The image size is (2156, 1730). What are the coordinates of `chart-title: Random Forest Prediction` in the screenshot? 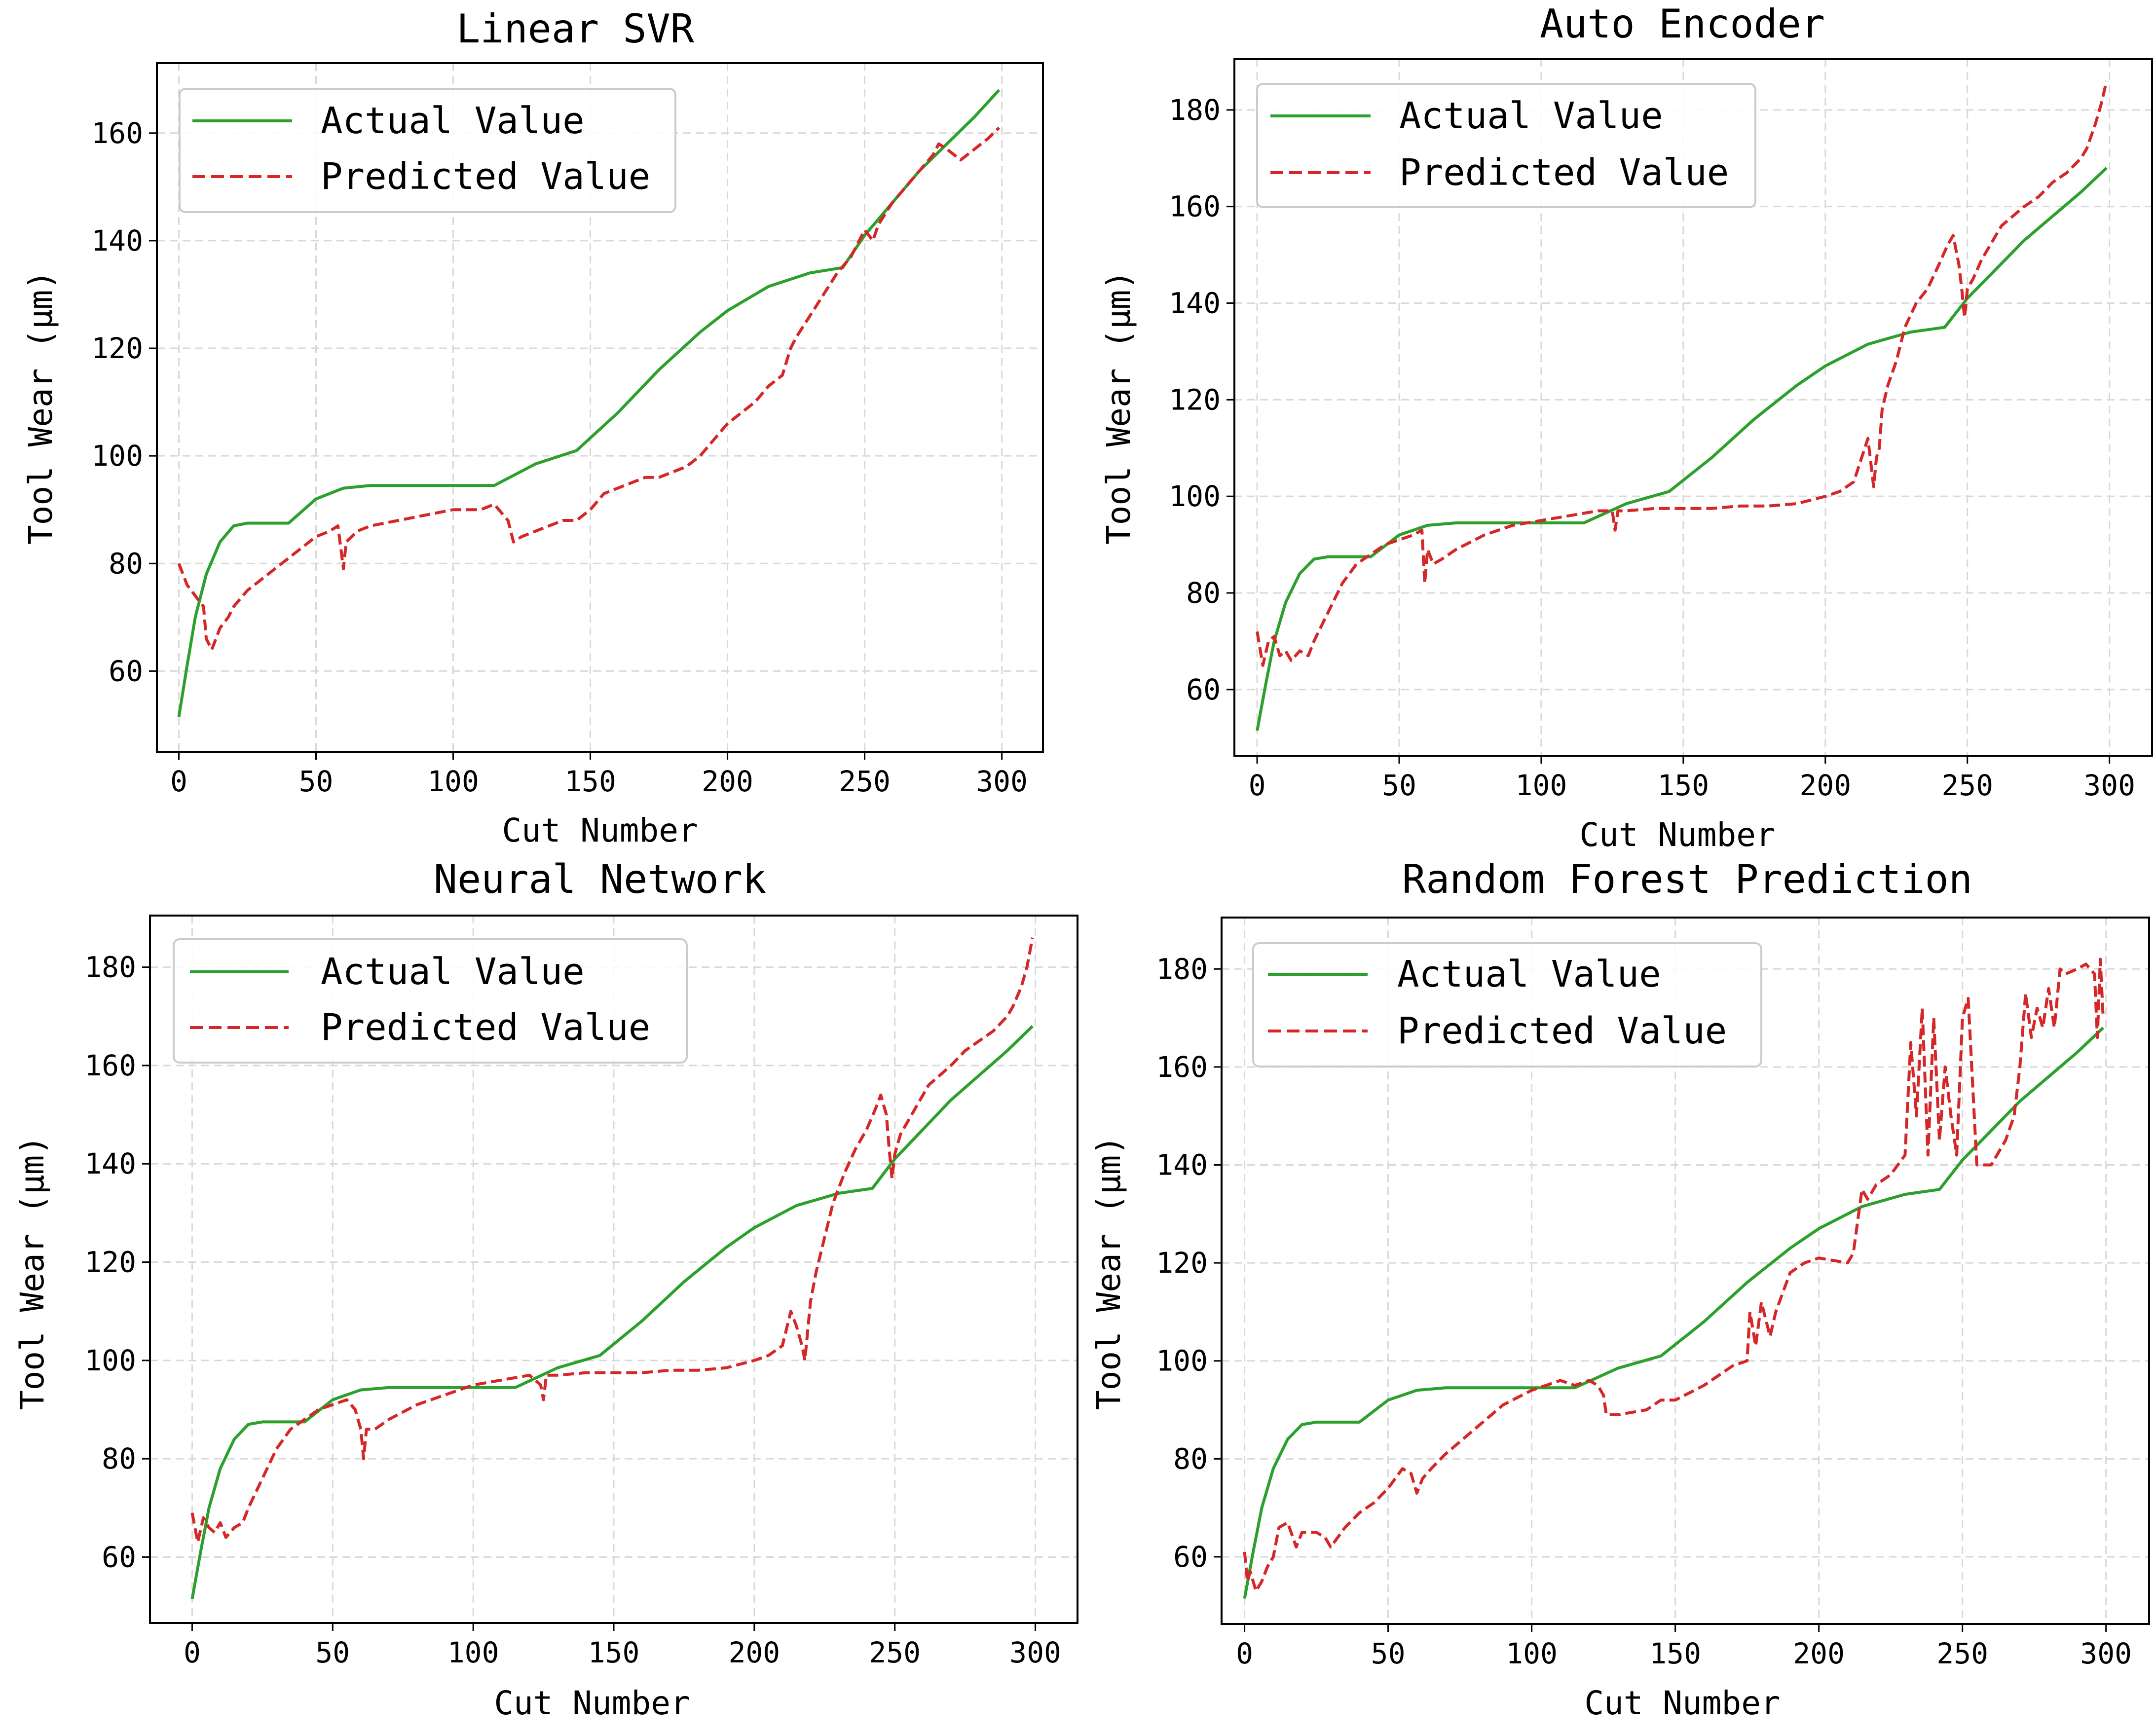 It's located at (1687, 879).